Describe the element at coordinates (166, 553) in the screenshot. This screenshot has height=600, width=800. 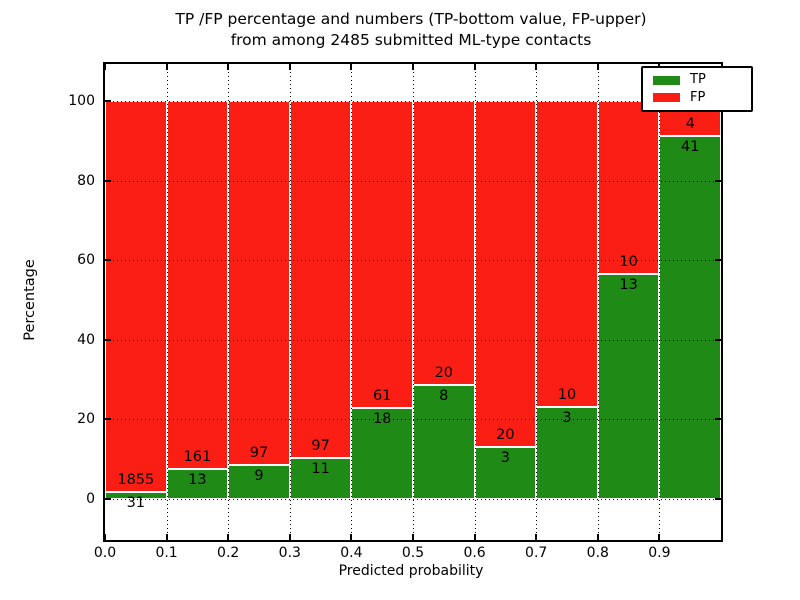
I see `x-tick-label: 0.1` at that location.